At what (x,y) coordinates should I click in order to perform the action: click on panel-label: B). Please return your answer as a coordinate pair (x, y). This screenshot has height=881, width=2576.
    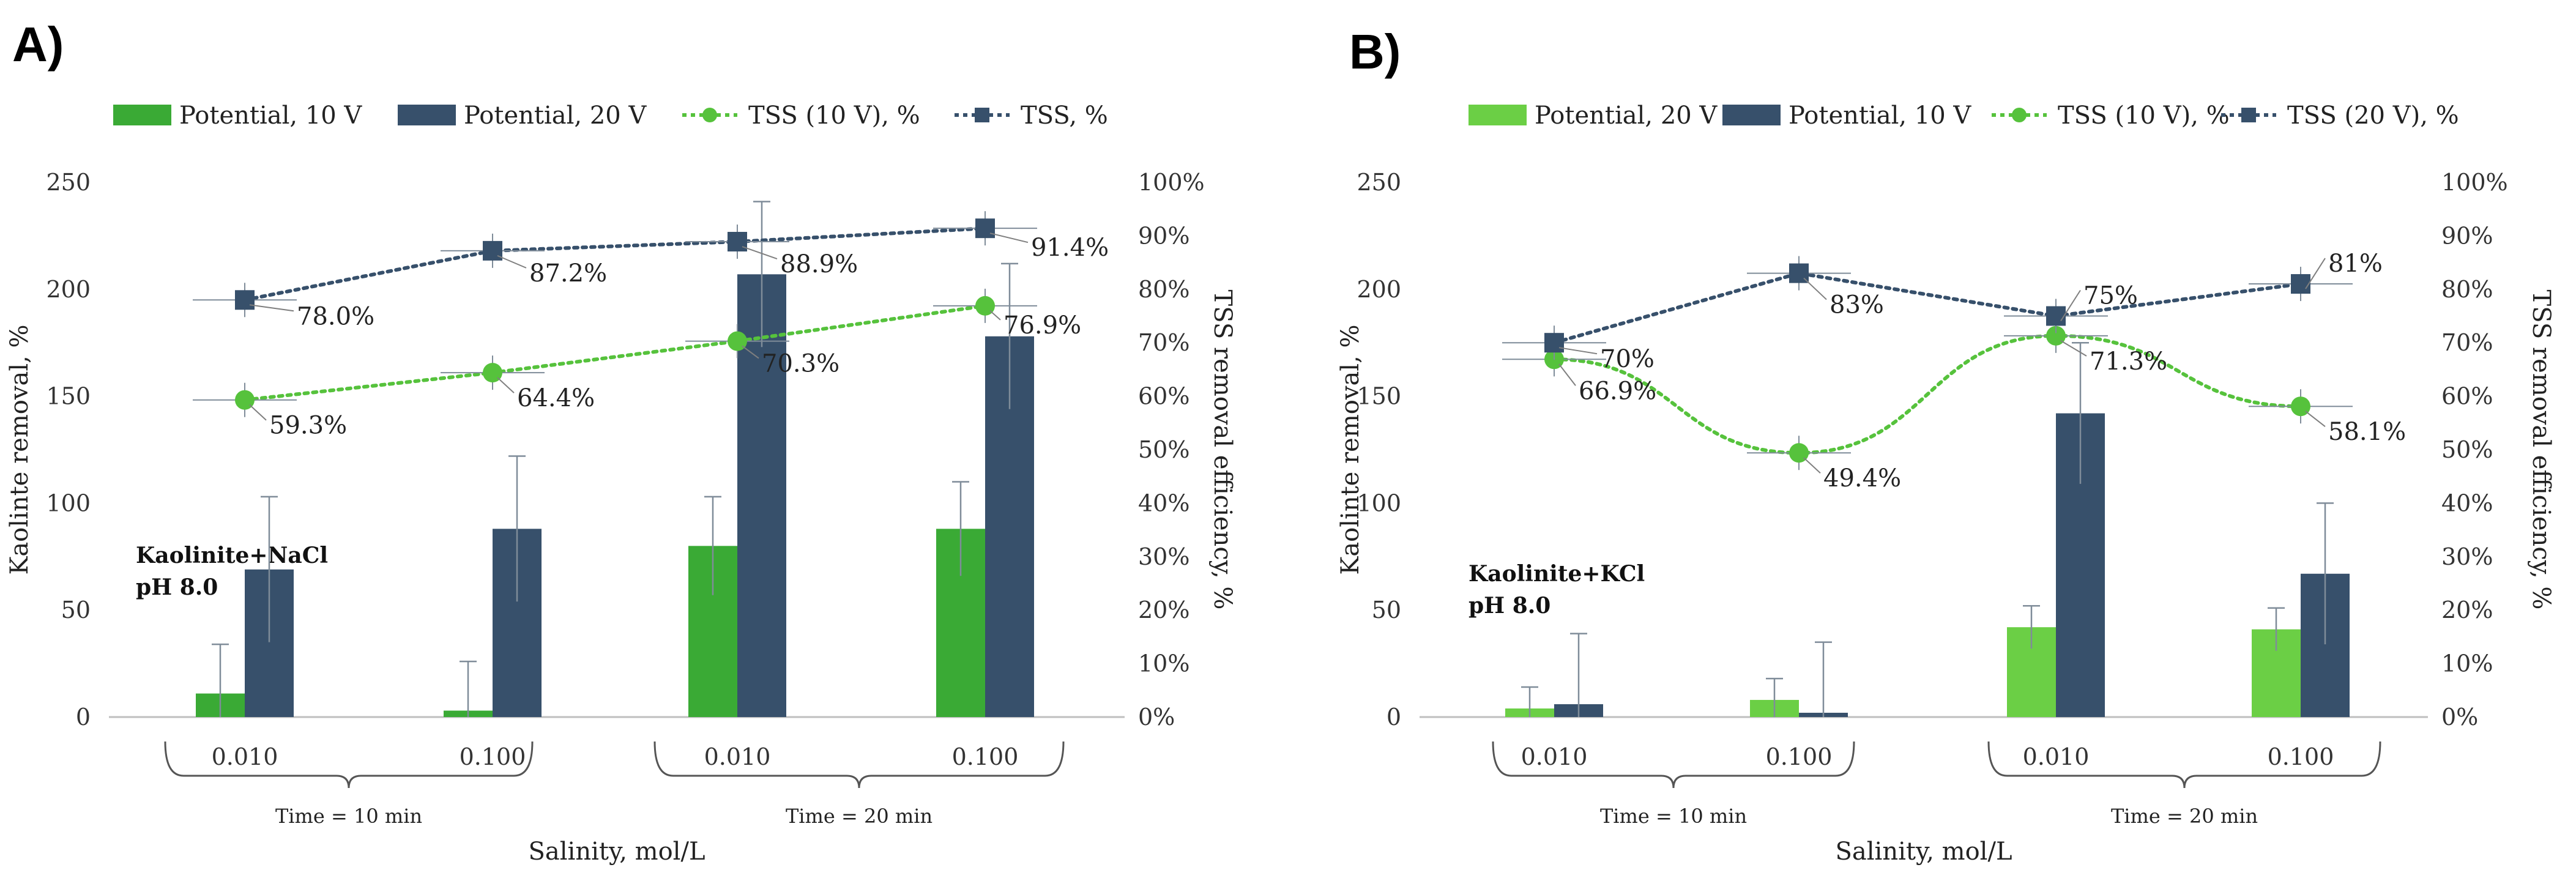
    Looking at the image, I should click on (1375, 52).